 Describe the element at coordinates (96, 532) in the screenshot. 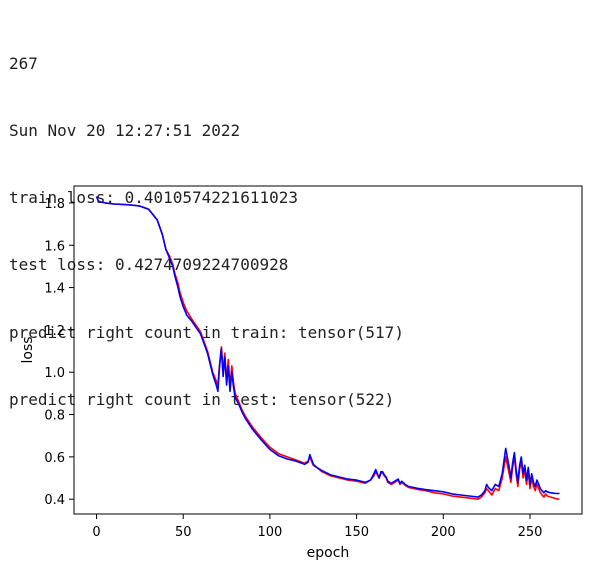

I see `x-tick-label: 0` at that location.